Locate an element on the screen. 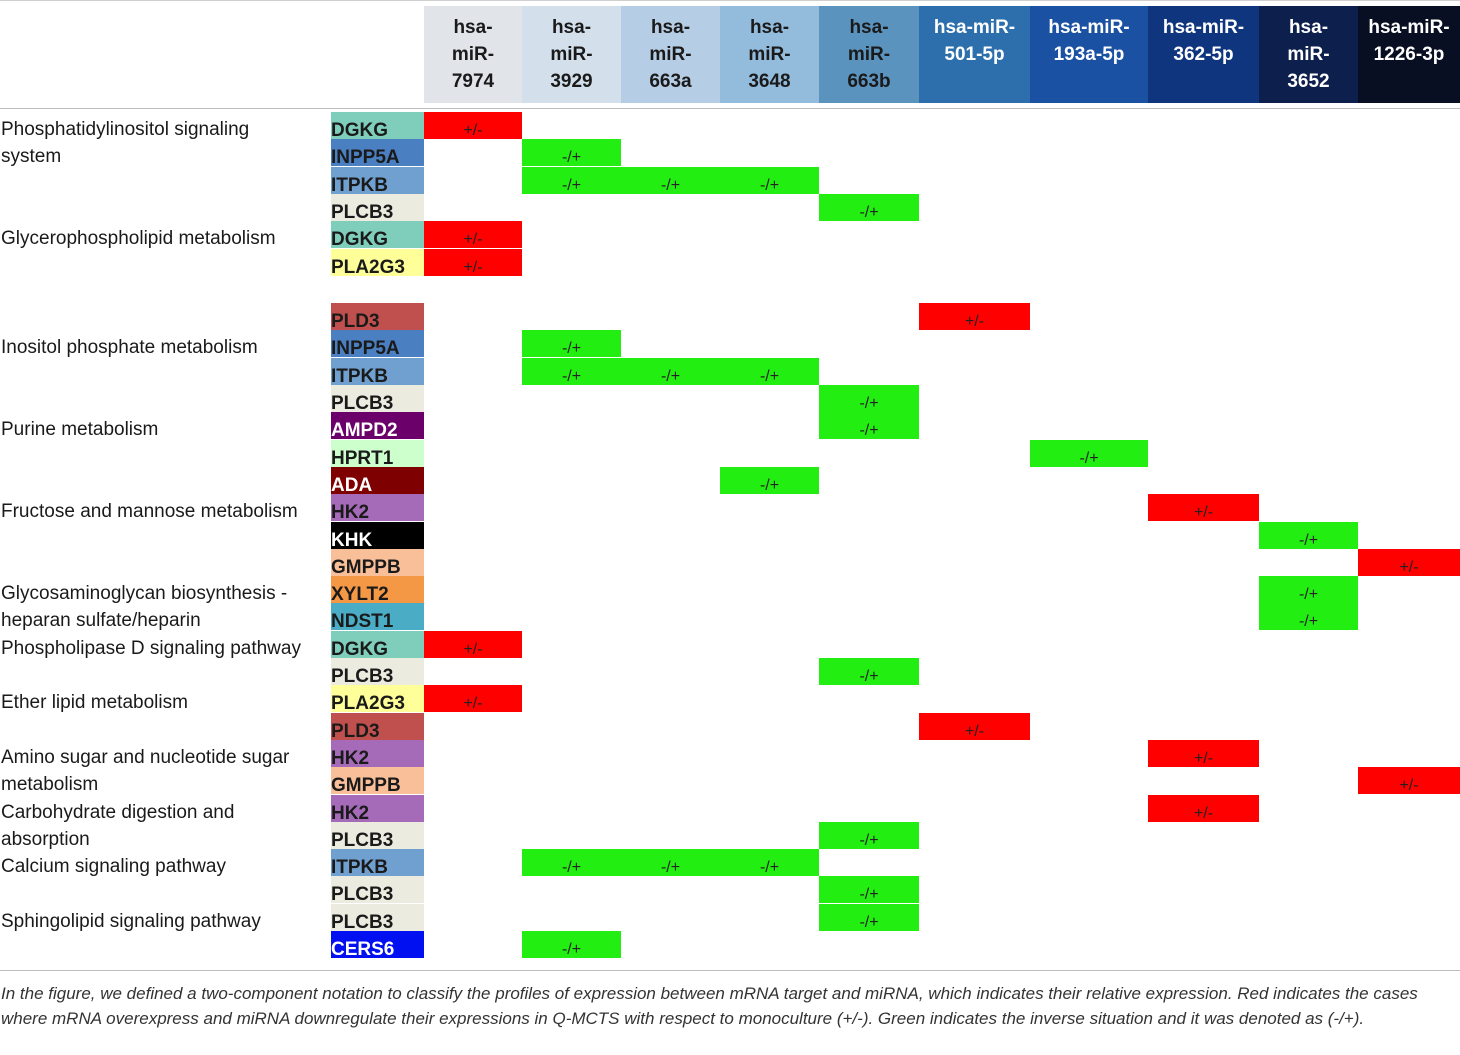  pathway-label: Ether lipid metabolism is located at coordinates (94, 703).